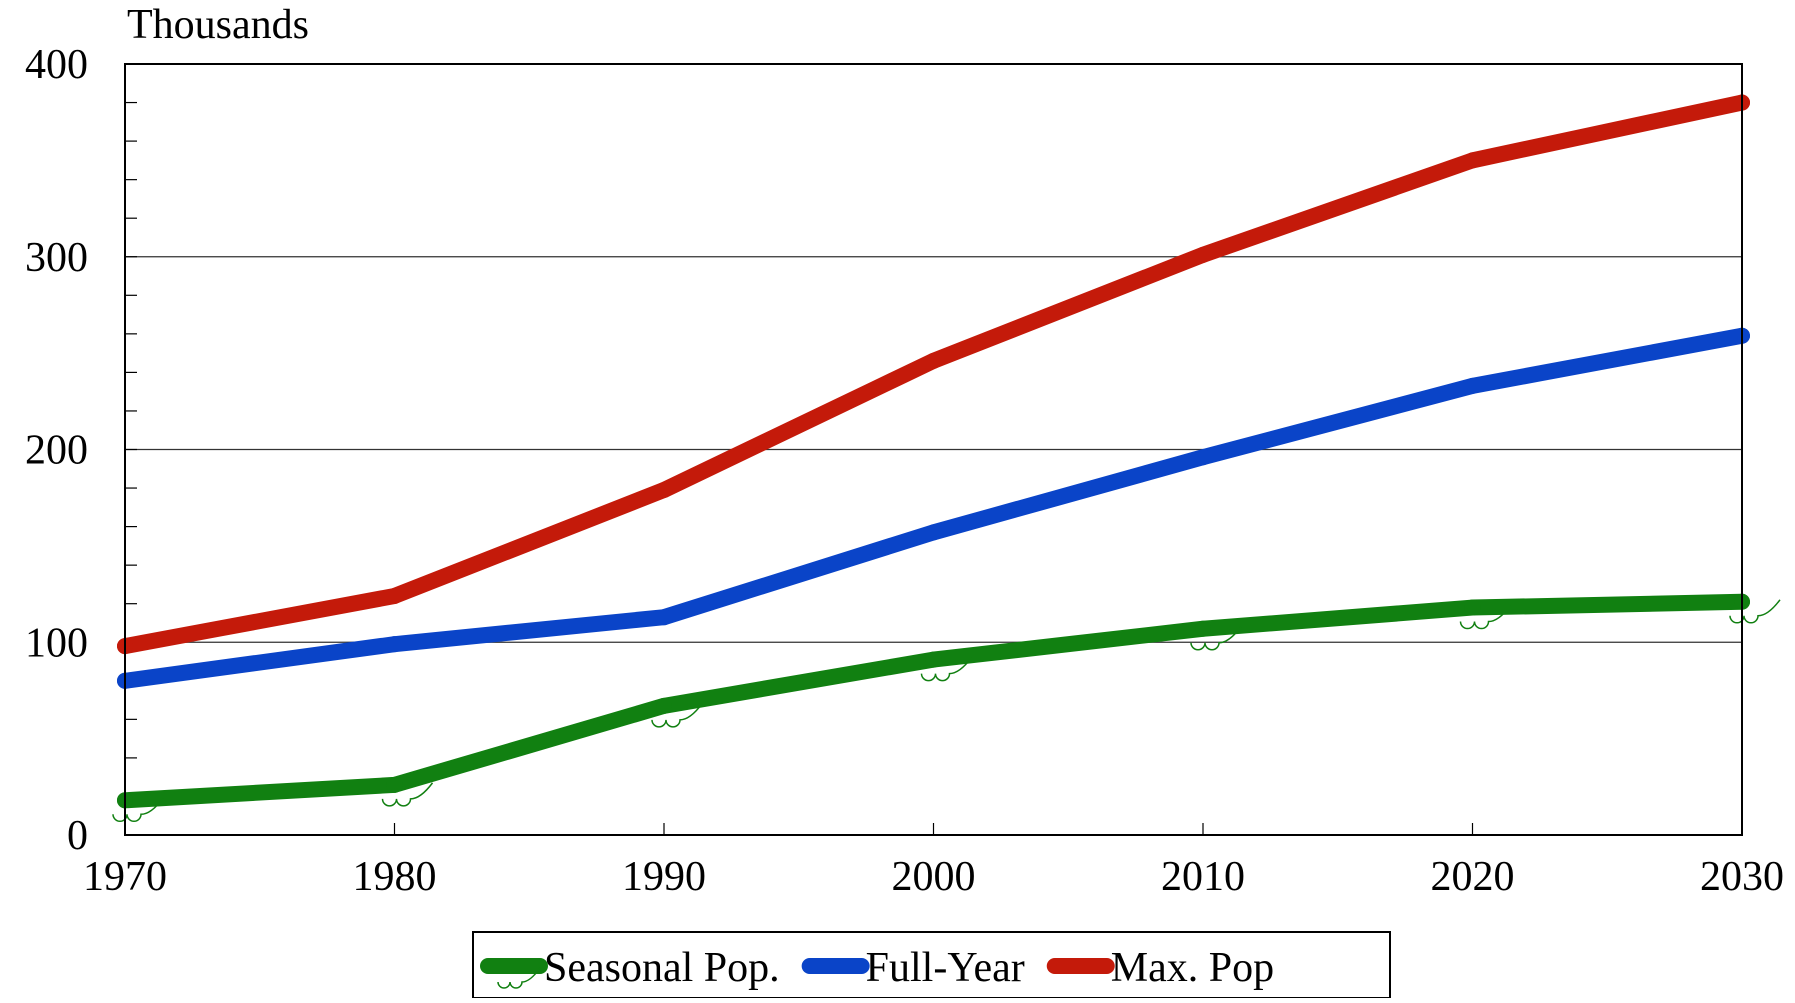  Describe the element at coordinates (662, 968) in the screenshot. I see `legend-label: Seasonal Pop.` at that location.